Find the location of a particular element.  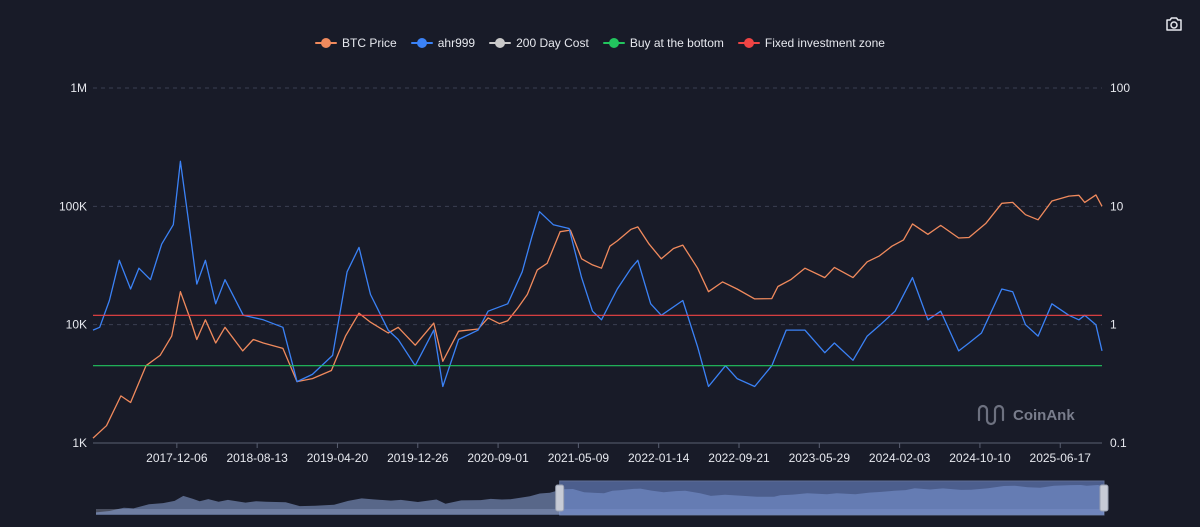

coinank-logo-icon is located at coordinates (991, 415).